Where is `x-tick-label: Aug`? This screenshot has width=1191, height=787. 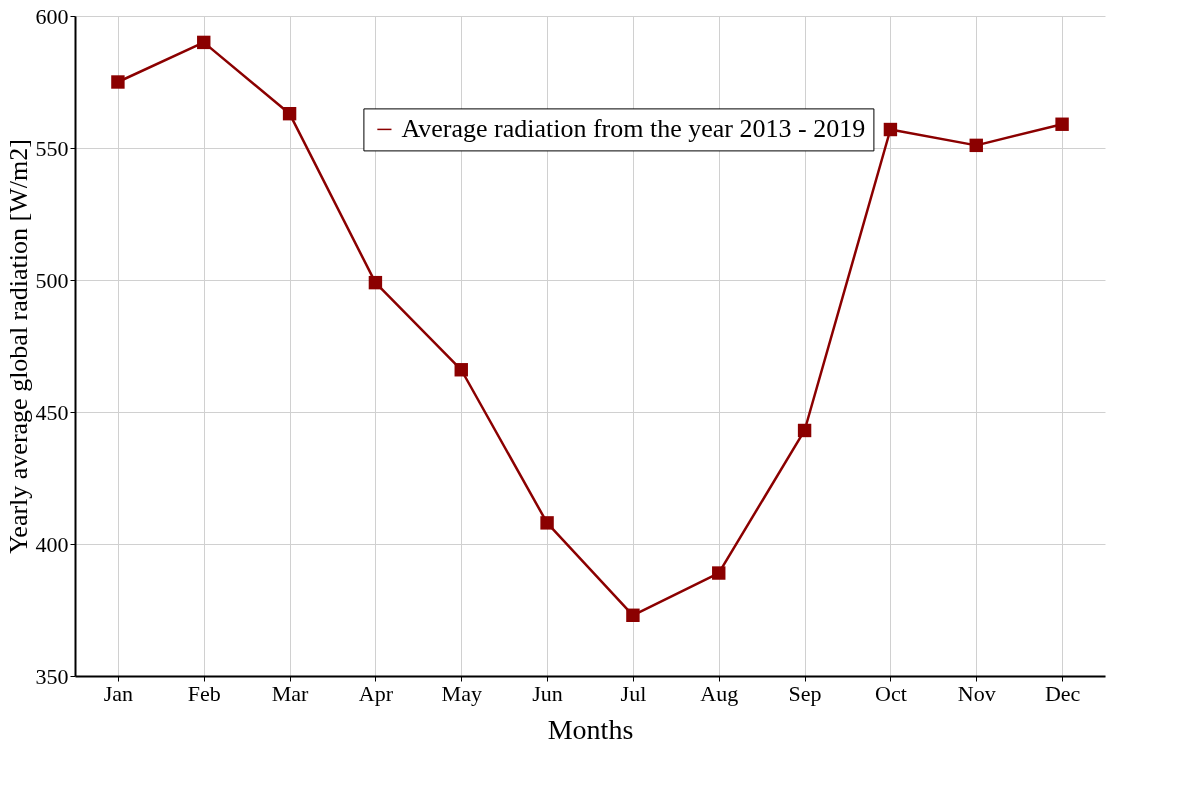
x-tick-label: Aug is located at coordinates (719, 693).